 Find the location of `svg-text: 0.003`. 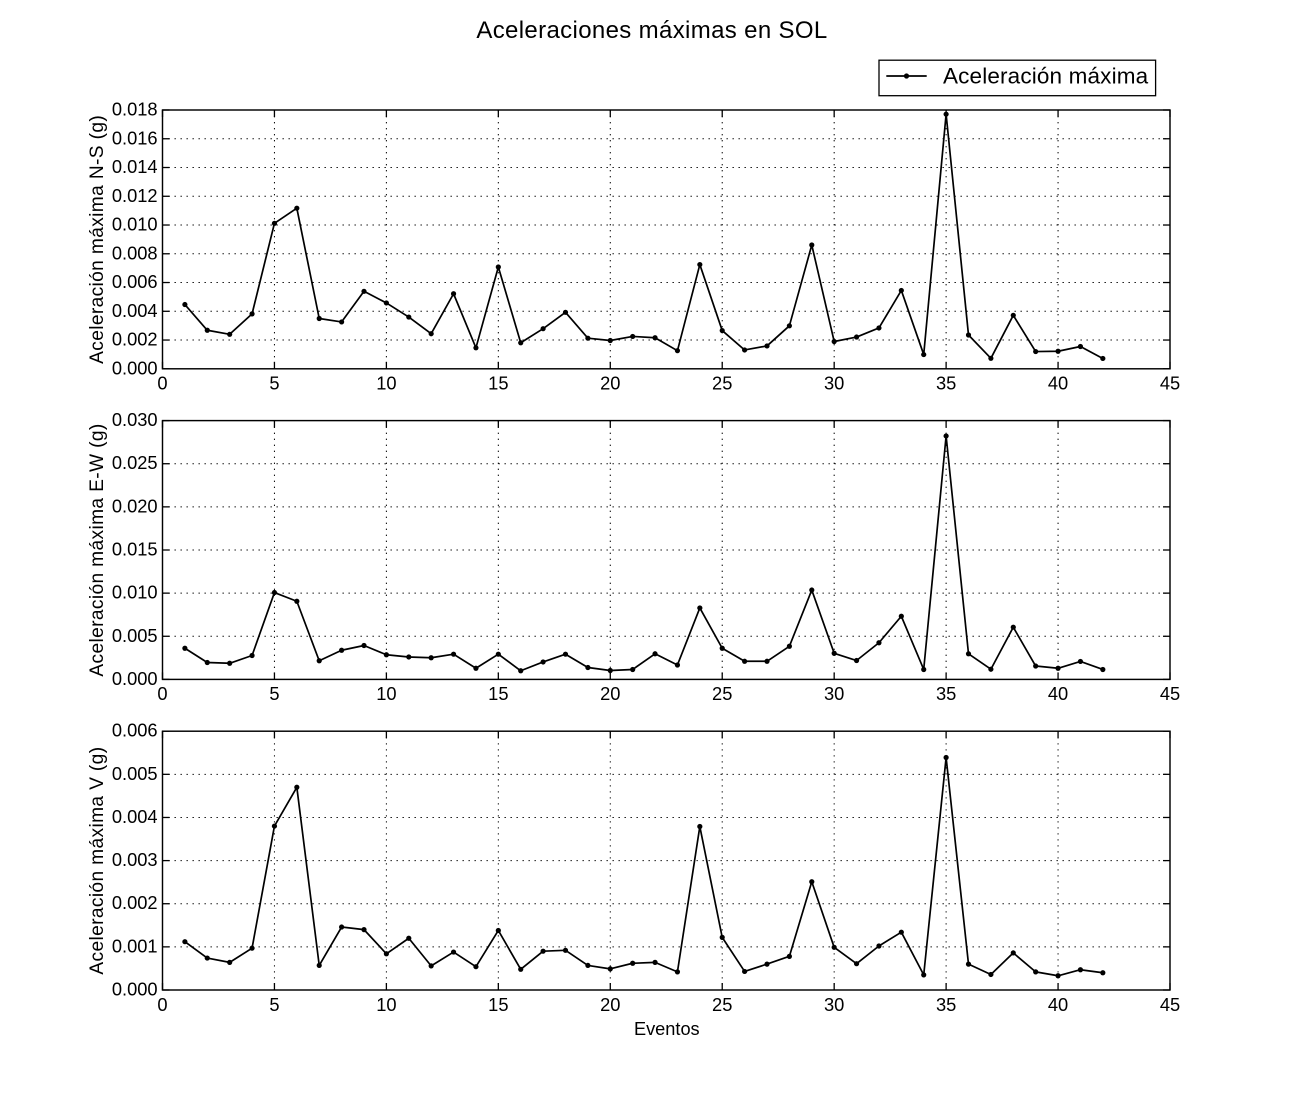

svg-text: 0.003 is located at coordinates (135, 859).